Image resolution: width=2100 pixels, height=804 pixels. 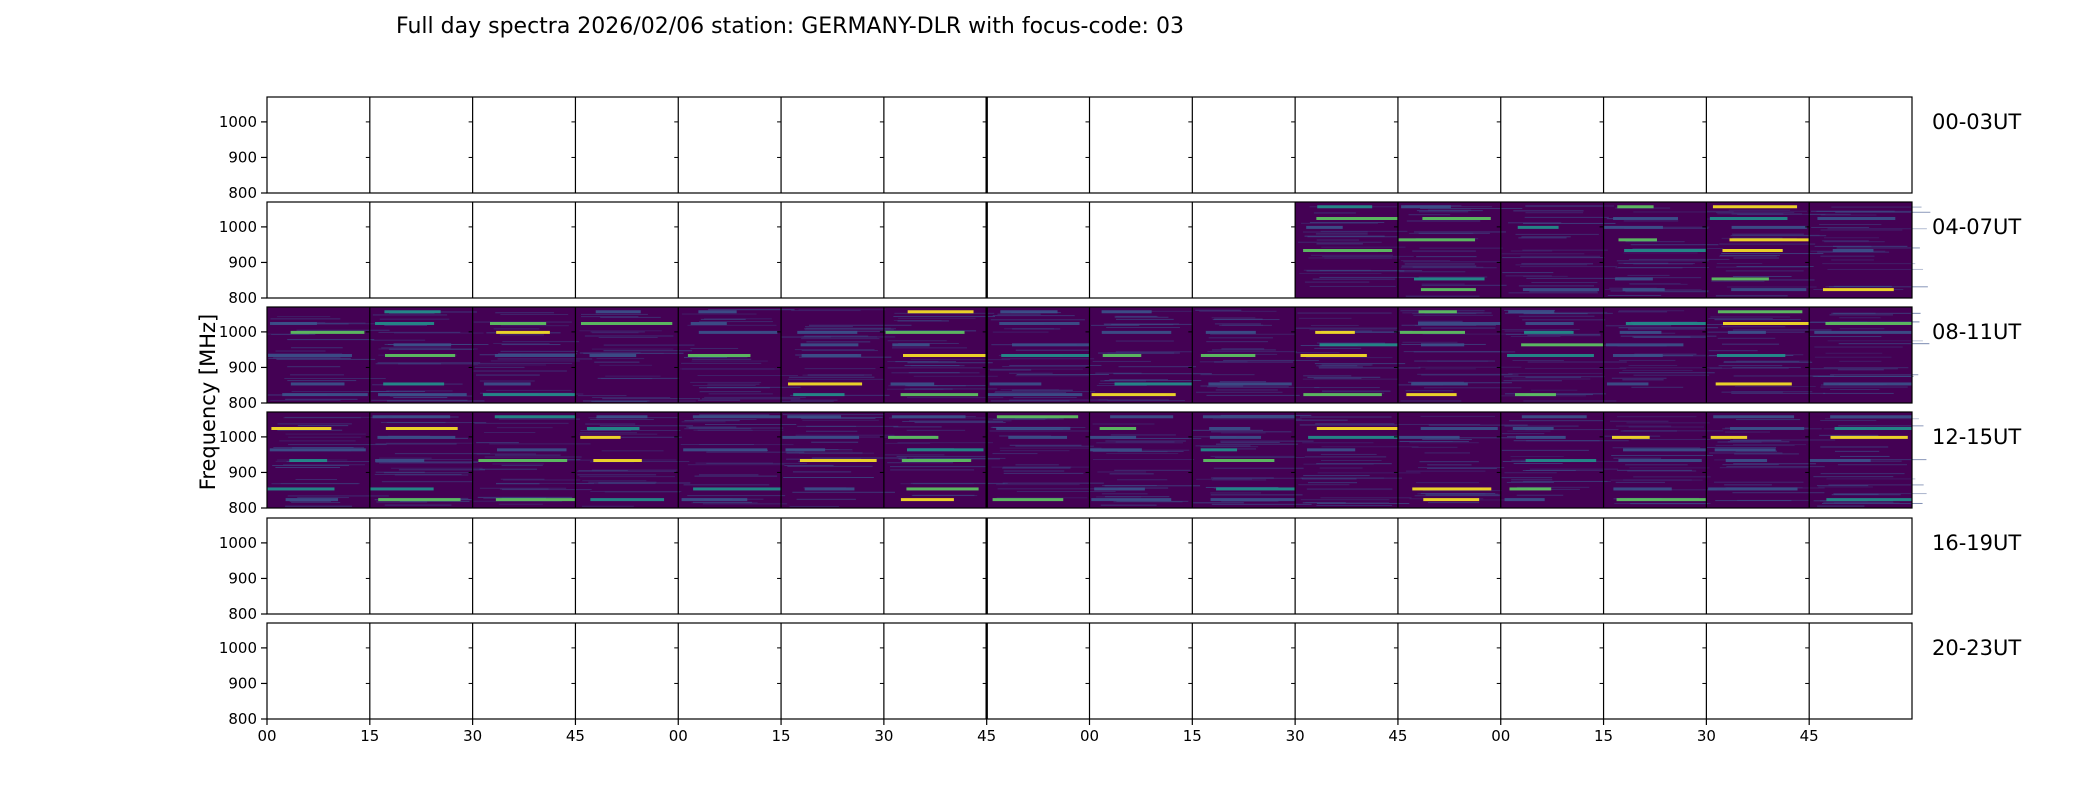 I want to click on row-label: 12-15UT, so click(x=1976, y=437).